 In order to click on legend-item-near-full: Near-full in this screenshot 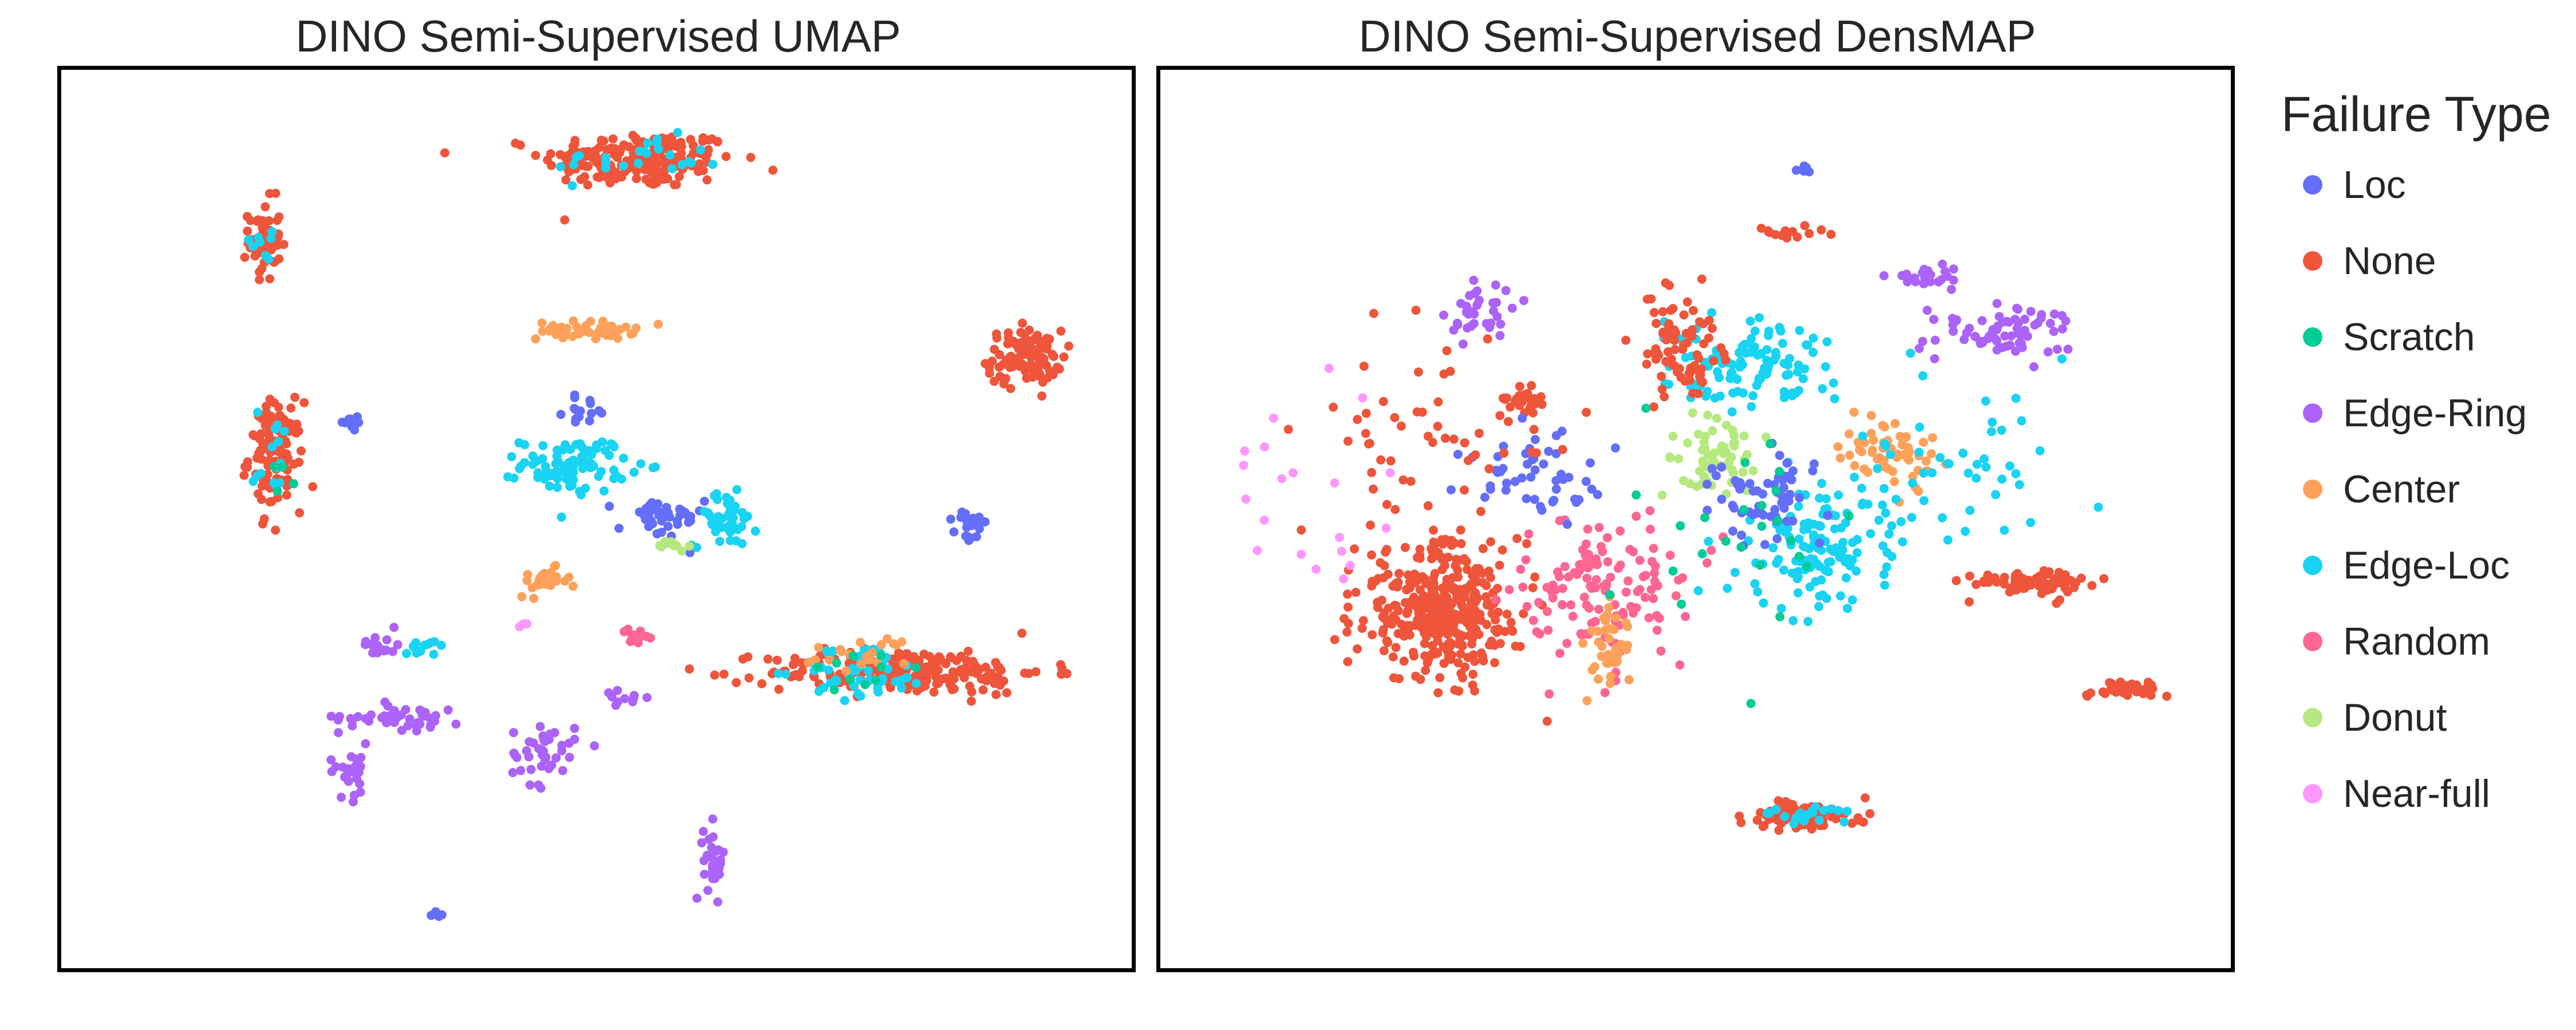, I will do `click(2424, 793)`.